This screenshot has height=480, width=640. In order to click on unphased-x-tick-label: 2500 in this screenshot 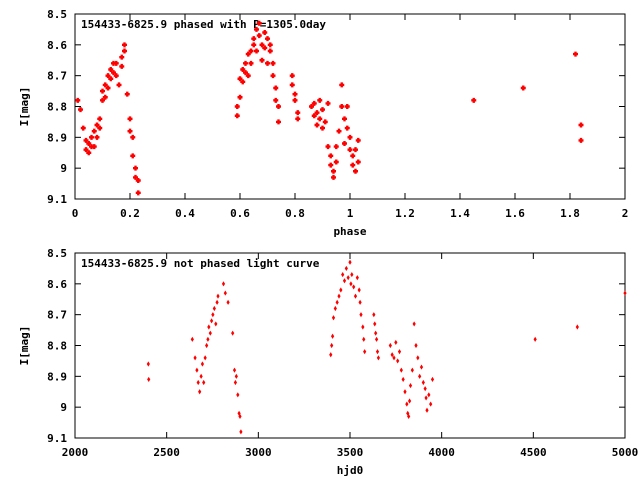, I will do `click(166, 452)`.